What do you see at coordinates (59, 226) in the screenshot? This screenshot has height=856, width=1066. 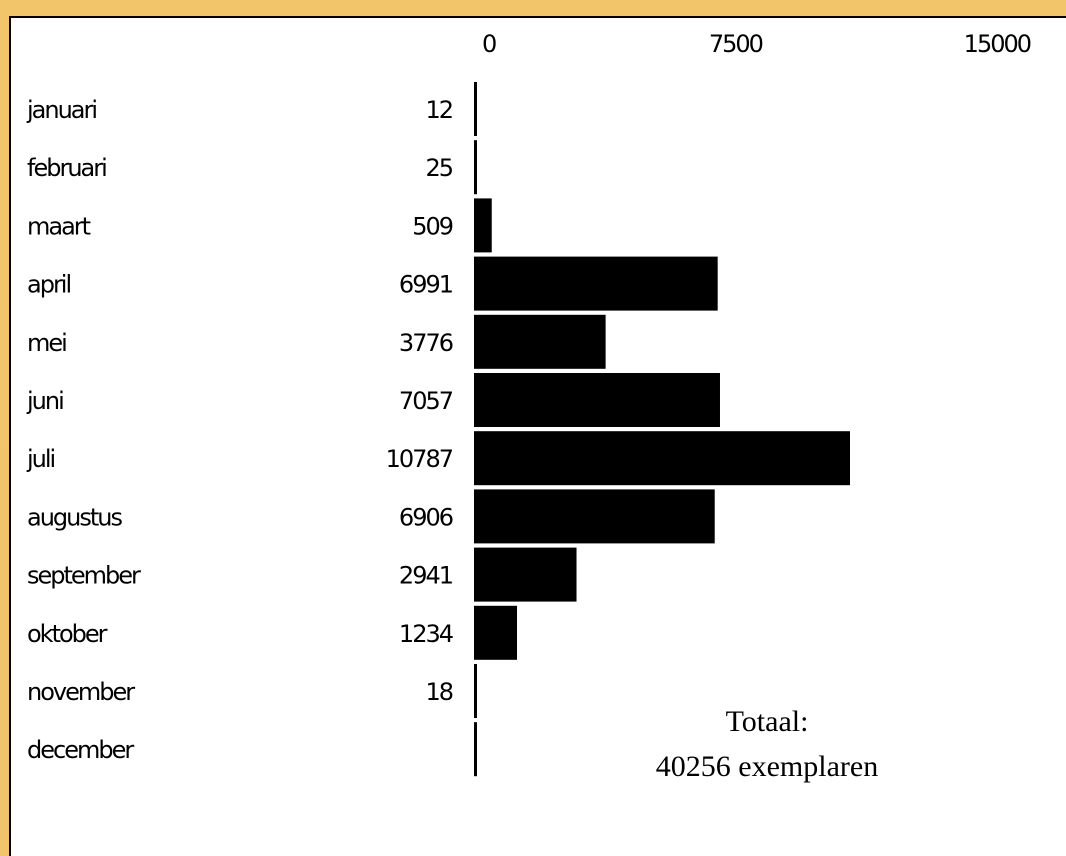 I see `month-label: maart` at bounding box center [59, 226].